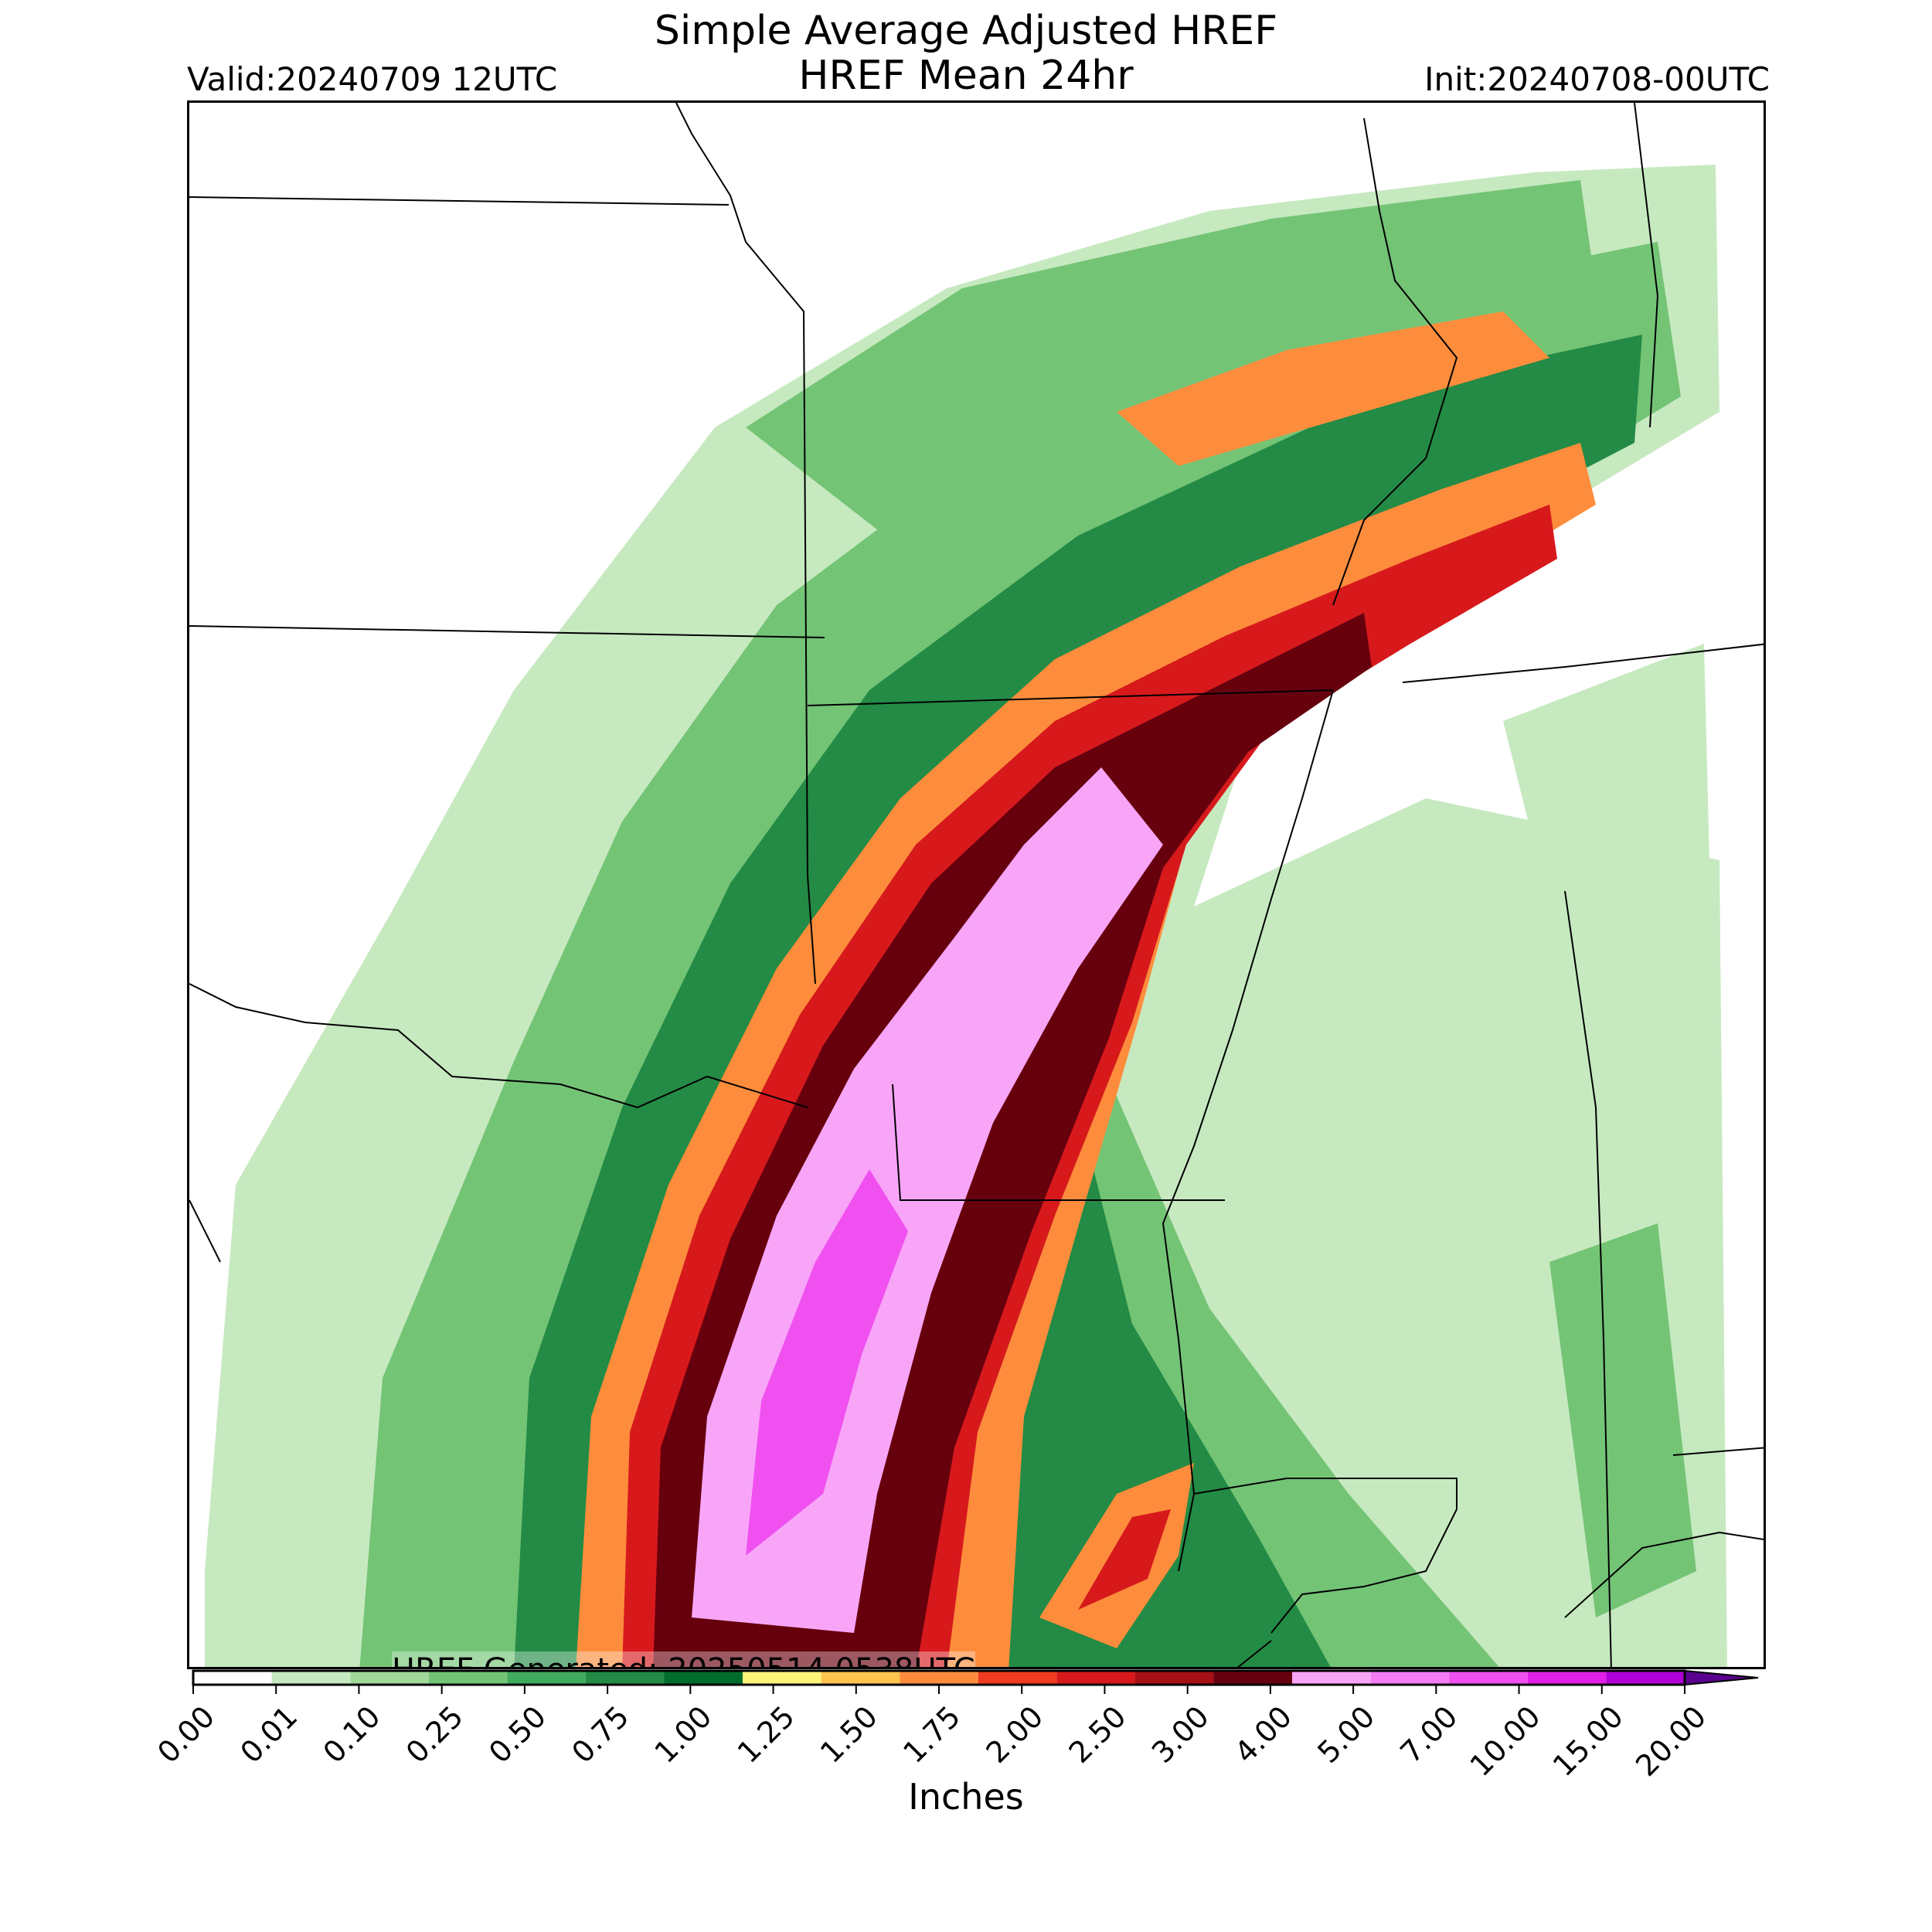 Image resolution: width=1932 pixels, height=1932 pixels. I want to click on colorbar-tick-label-16: 10.00, so click(1505, 1741).